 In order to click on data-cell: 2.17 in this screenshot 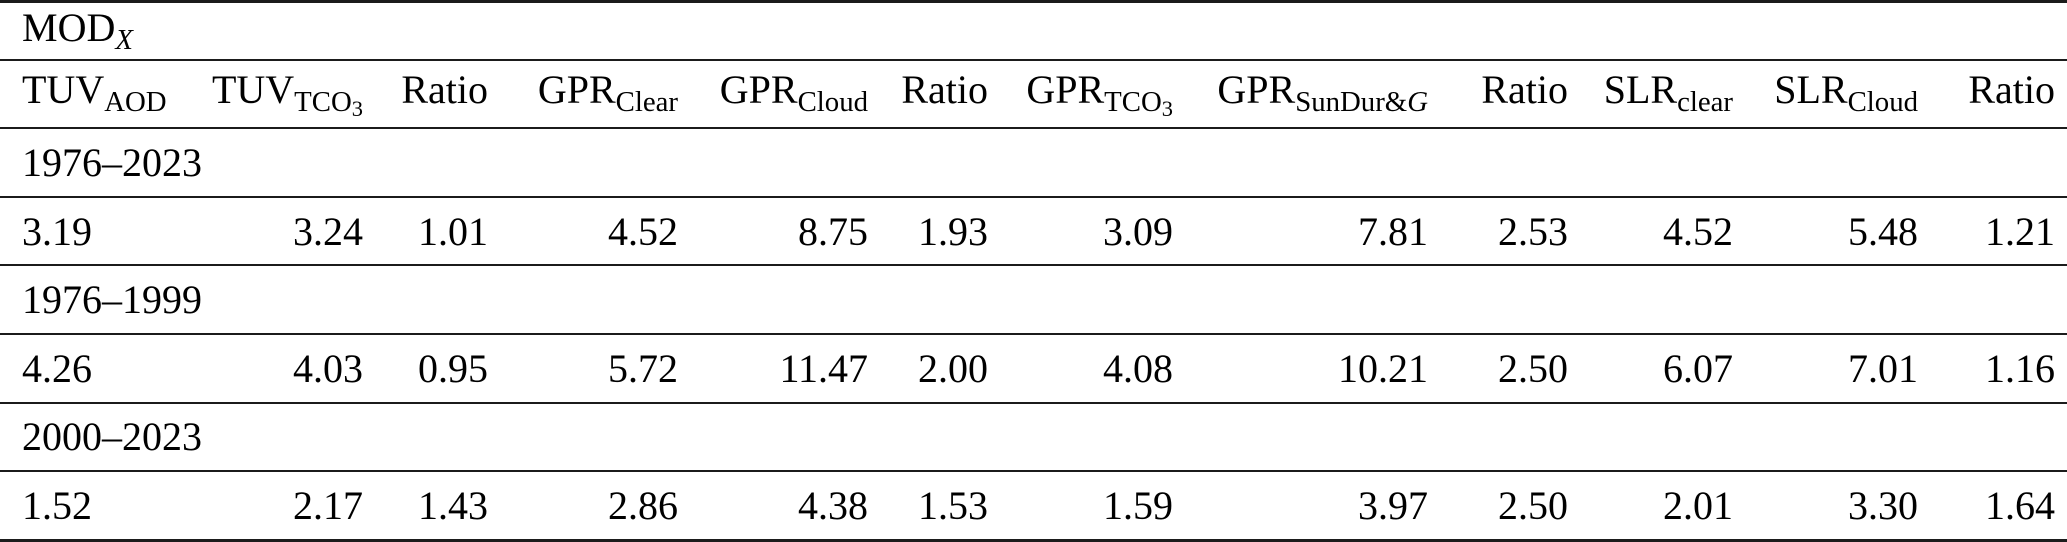, I will do `click(328, 506)`.